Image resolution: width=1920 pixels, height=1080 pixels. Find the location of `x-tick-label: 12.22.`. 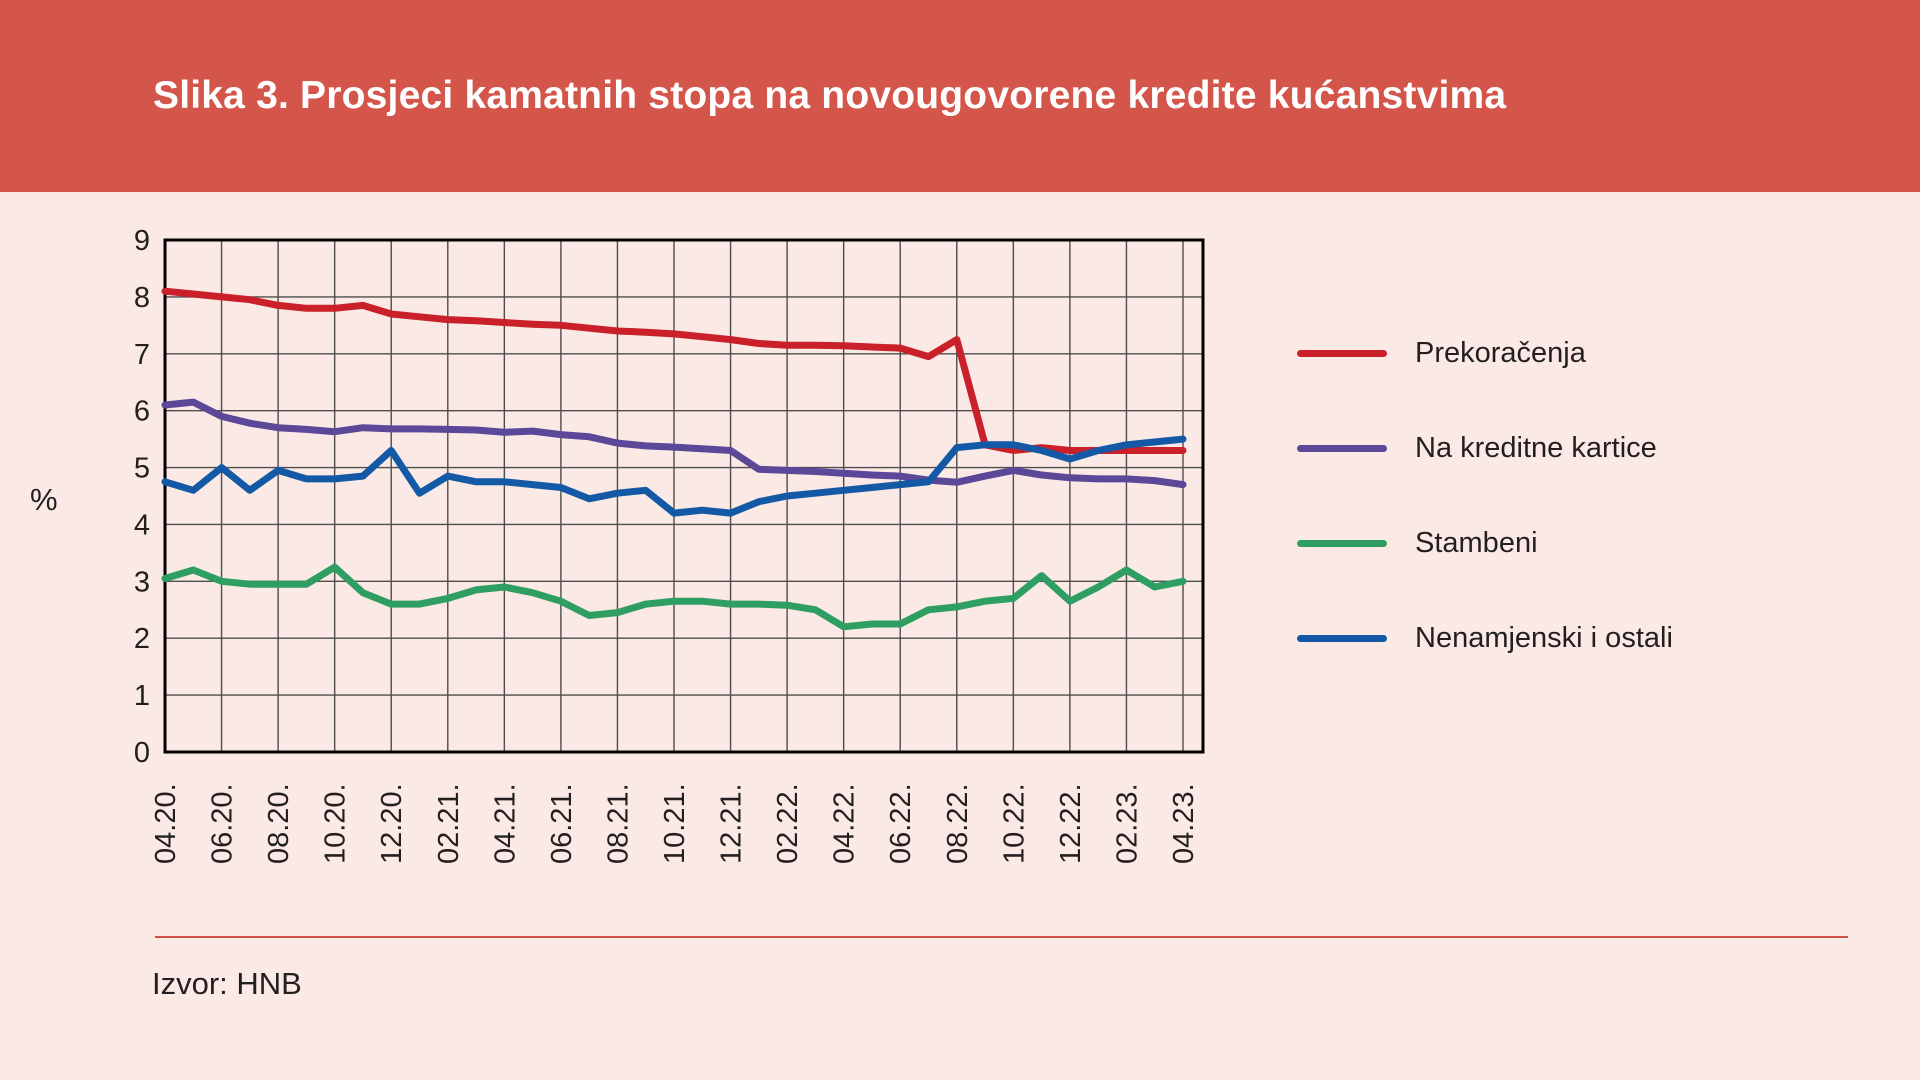

x-tick-label: 12.22. is located at coordinates (1071, 823).